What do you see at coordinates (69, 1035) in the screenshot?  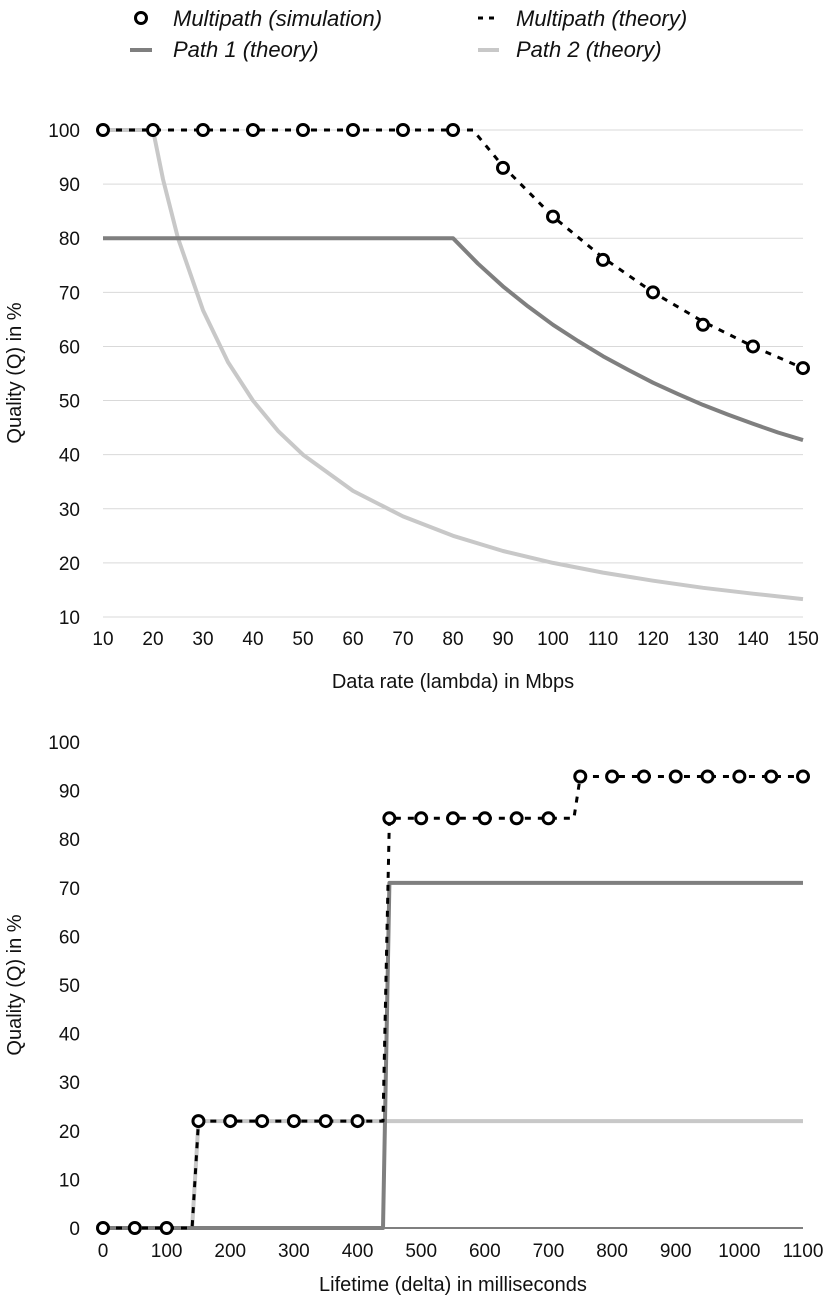 I see `chart-lifetime-y-tick-label: 40` at bounding box center [69, 1035].